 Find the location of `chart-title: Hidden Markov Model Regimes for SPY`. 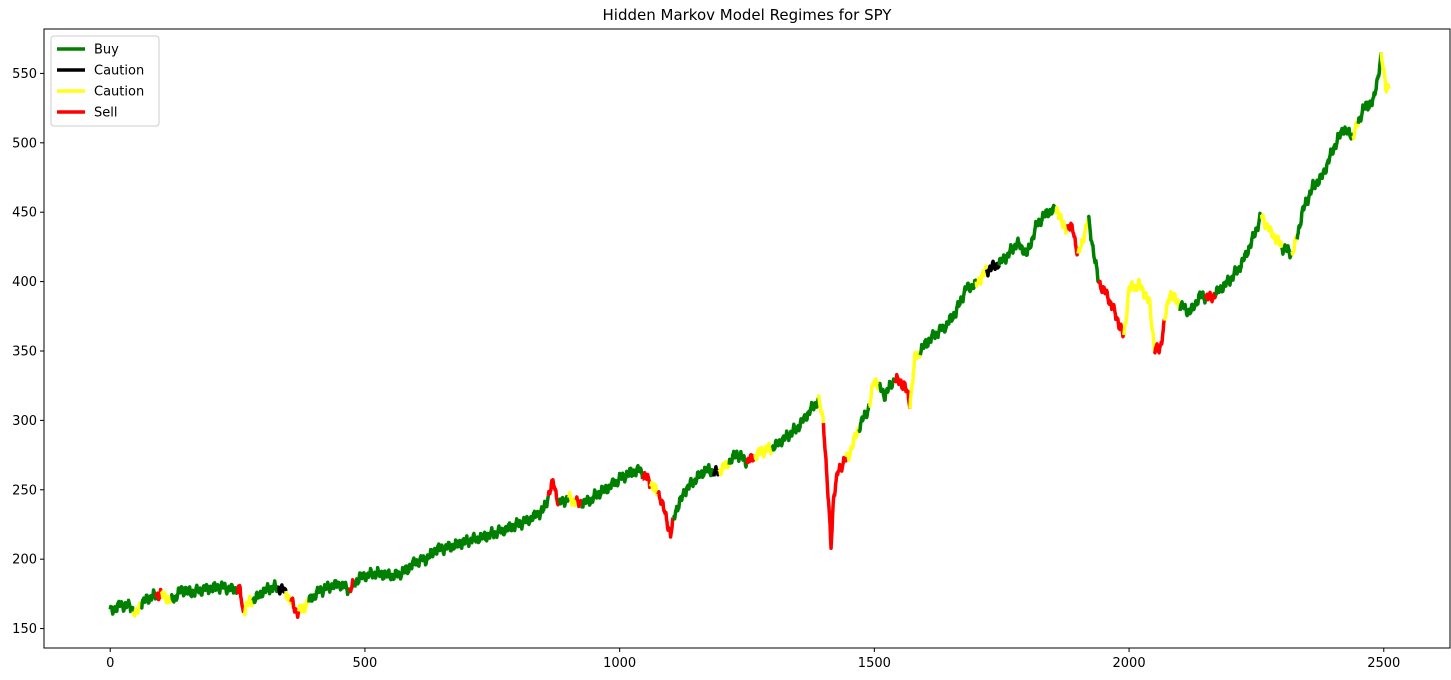

chart-title: Hidden Markov Model Regimes for SPY is located at coordinates (748, 15).